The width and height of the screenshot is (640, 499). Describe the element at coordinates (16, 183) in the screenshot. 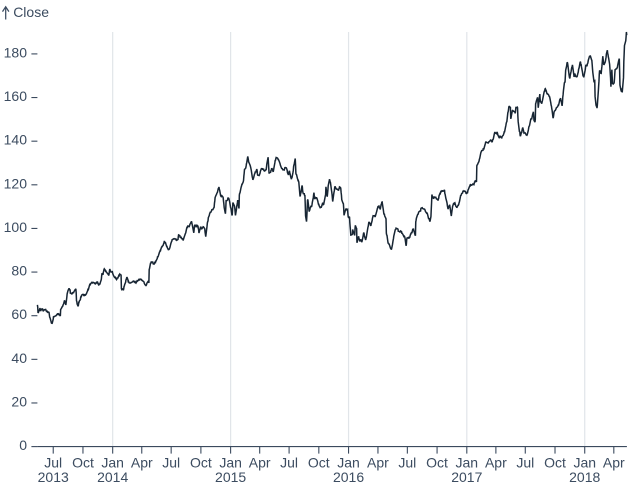

I see `svg-text: 120` at that location.